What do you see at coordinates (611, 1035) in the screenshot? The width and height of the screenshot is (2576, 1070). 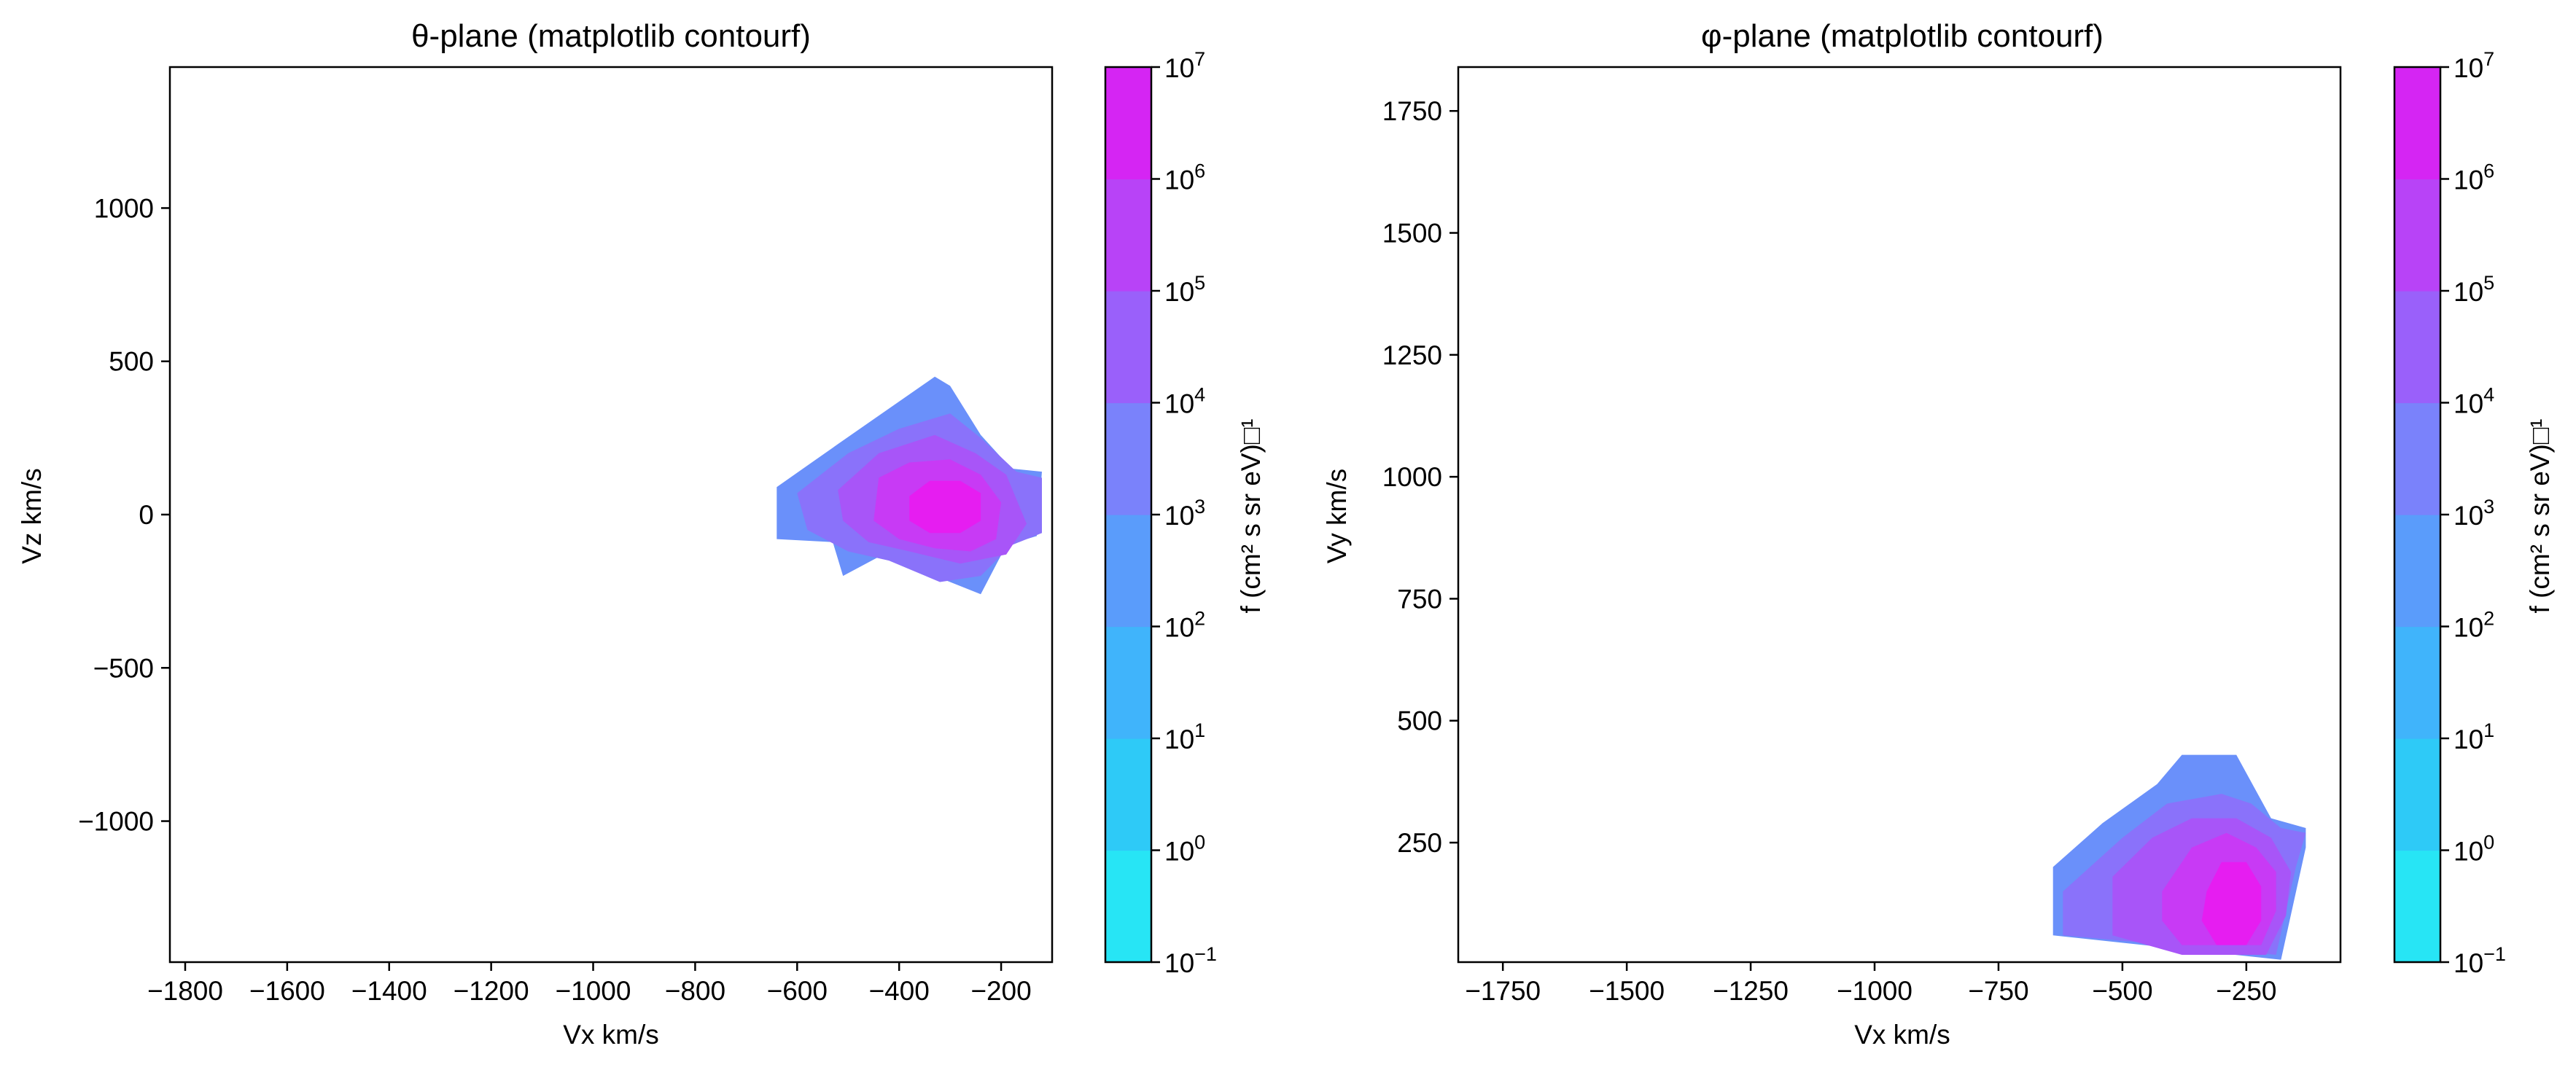 I see `theta-plane-xlabel: Vx km/s` at bounding box center [611, 1035].